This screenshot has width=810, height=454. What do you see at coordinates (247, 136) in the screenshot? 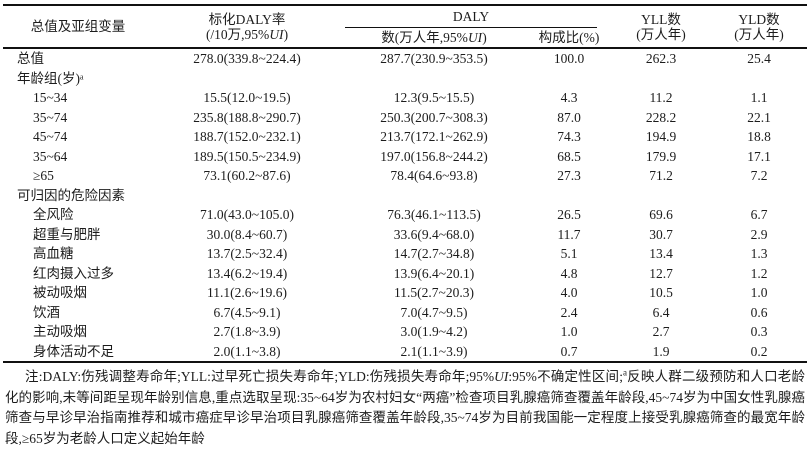
I see `std-daly-rate: 188.7(152.0~232.1)` at bounding box center [247, 136].